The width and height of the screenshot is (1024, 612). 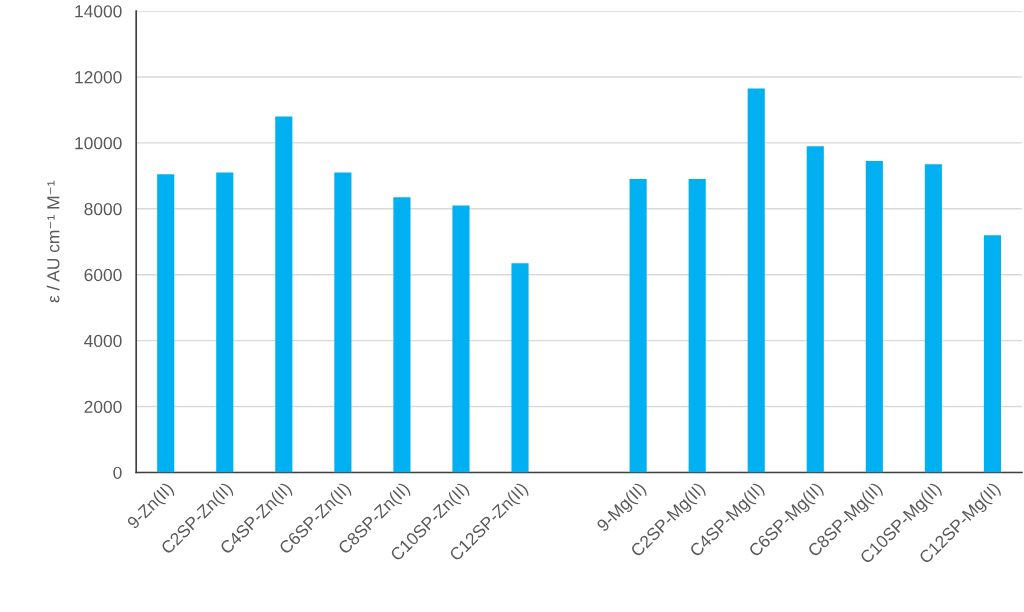 What do you see at coordinates (98, 143) in the screenshot?
I see `y-tick-label: 10000` at bounding box center [98, 143].